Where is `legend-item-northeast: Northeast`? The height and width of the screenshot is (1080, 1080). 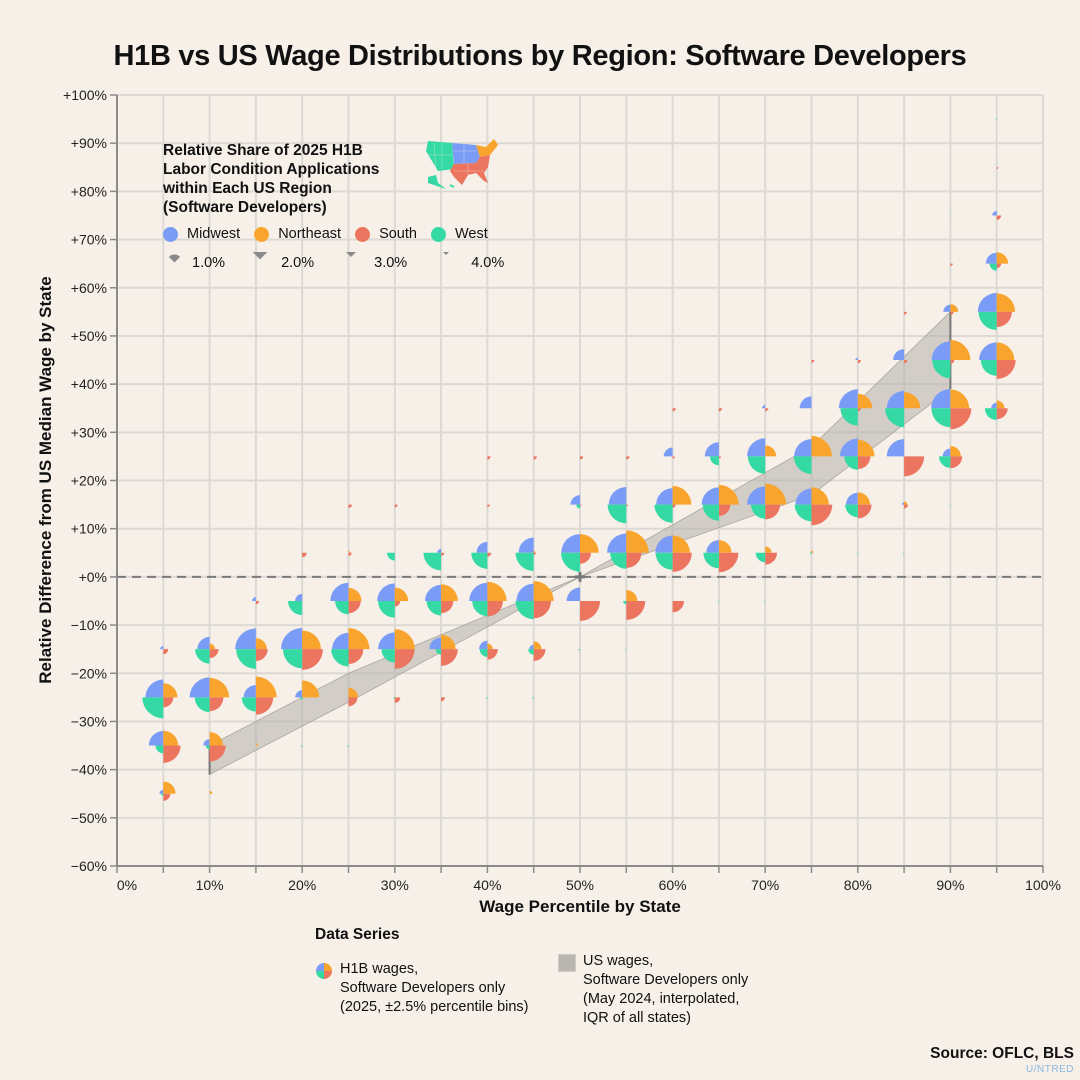 legend-item-northeast: Northeast is located at coordinates (297, 234).